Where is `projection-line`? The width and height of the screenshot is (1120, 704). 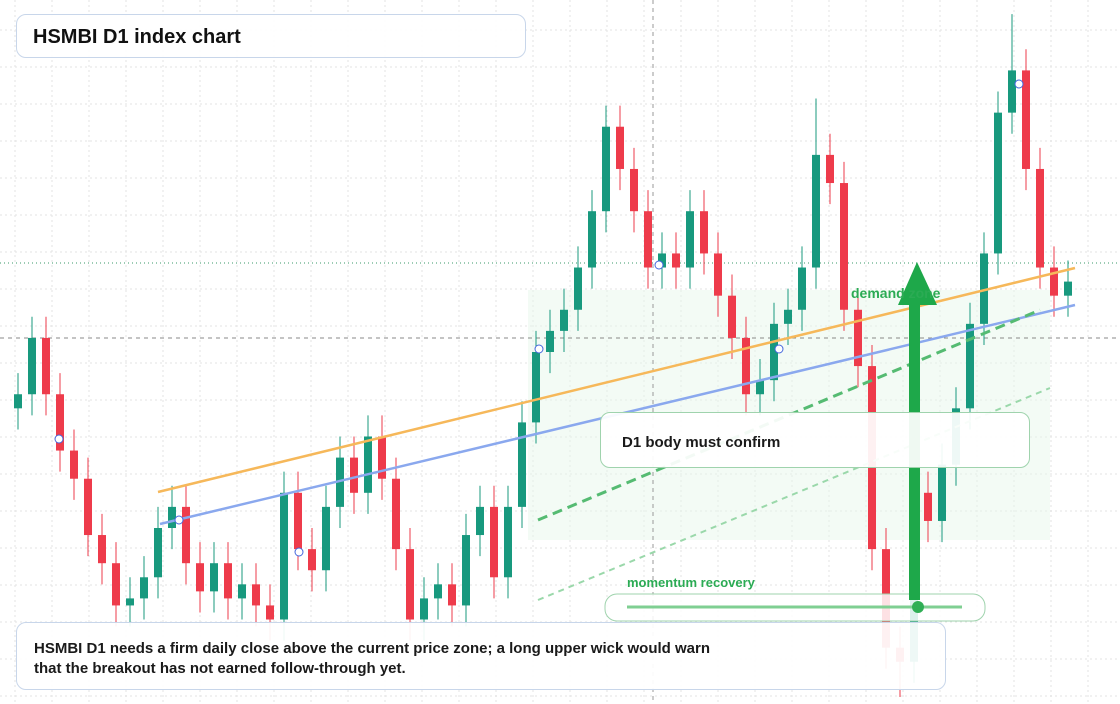
projection-line is located at coordinates (794, 494).